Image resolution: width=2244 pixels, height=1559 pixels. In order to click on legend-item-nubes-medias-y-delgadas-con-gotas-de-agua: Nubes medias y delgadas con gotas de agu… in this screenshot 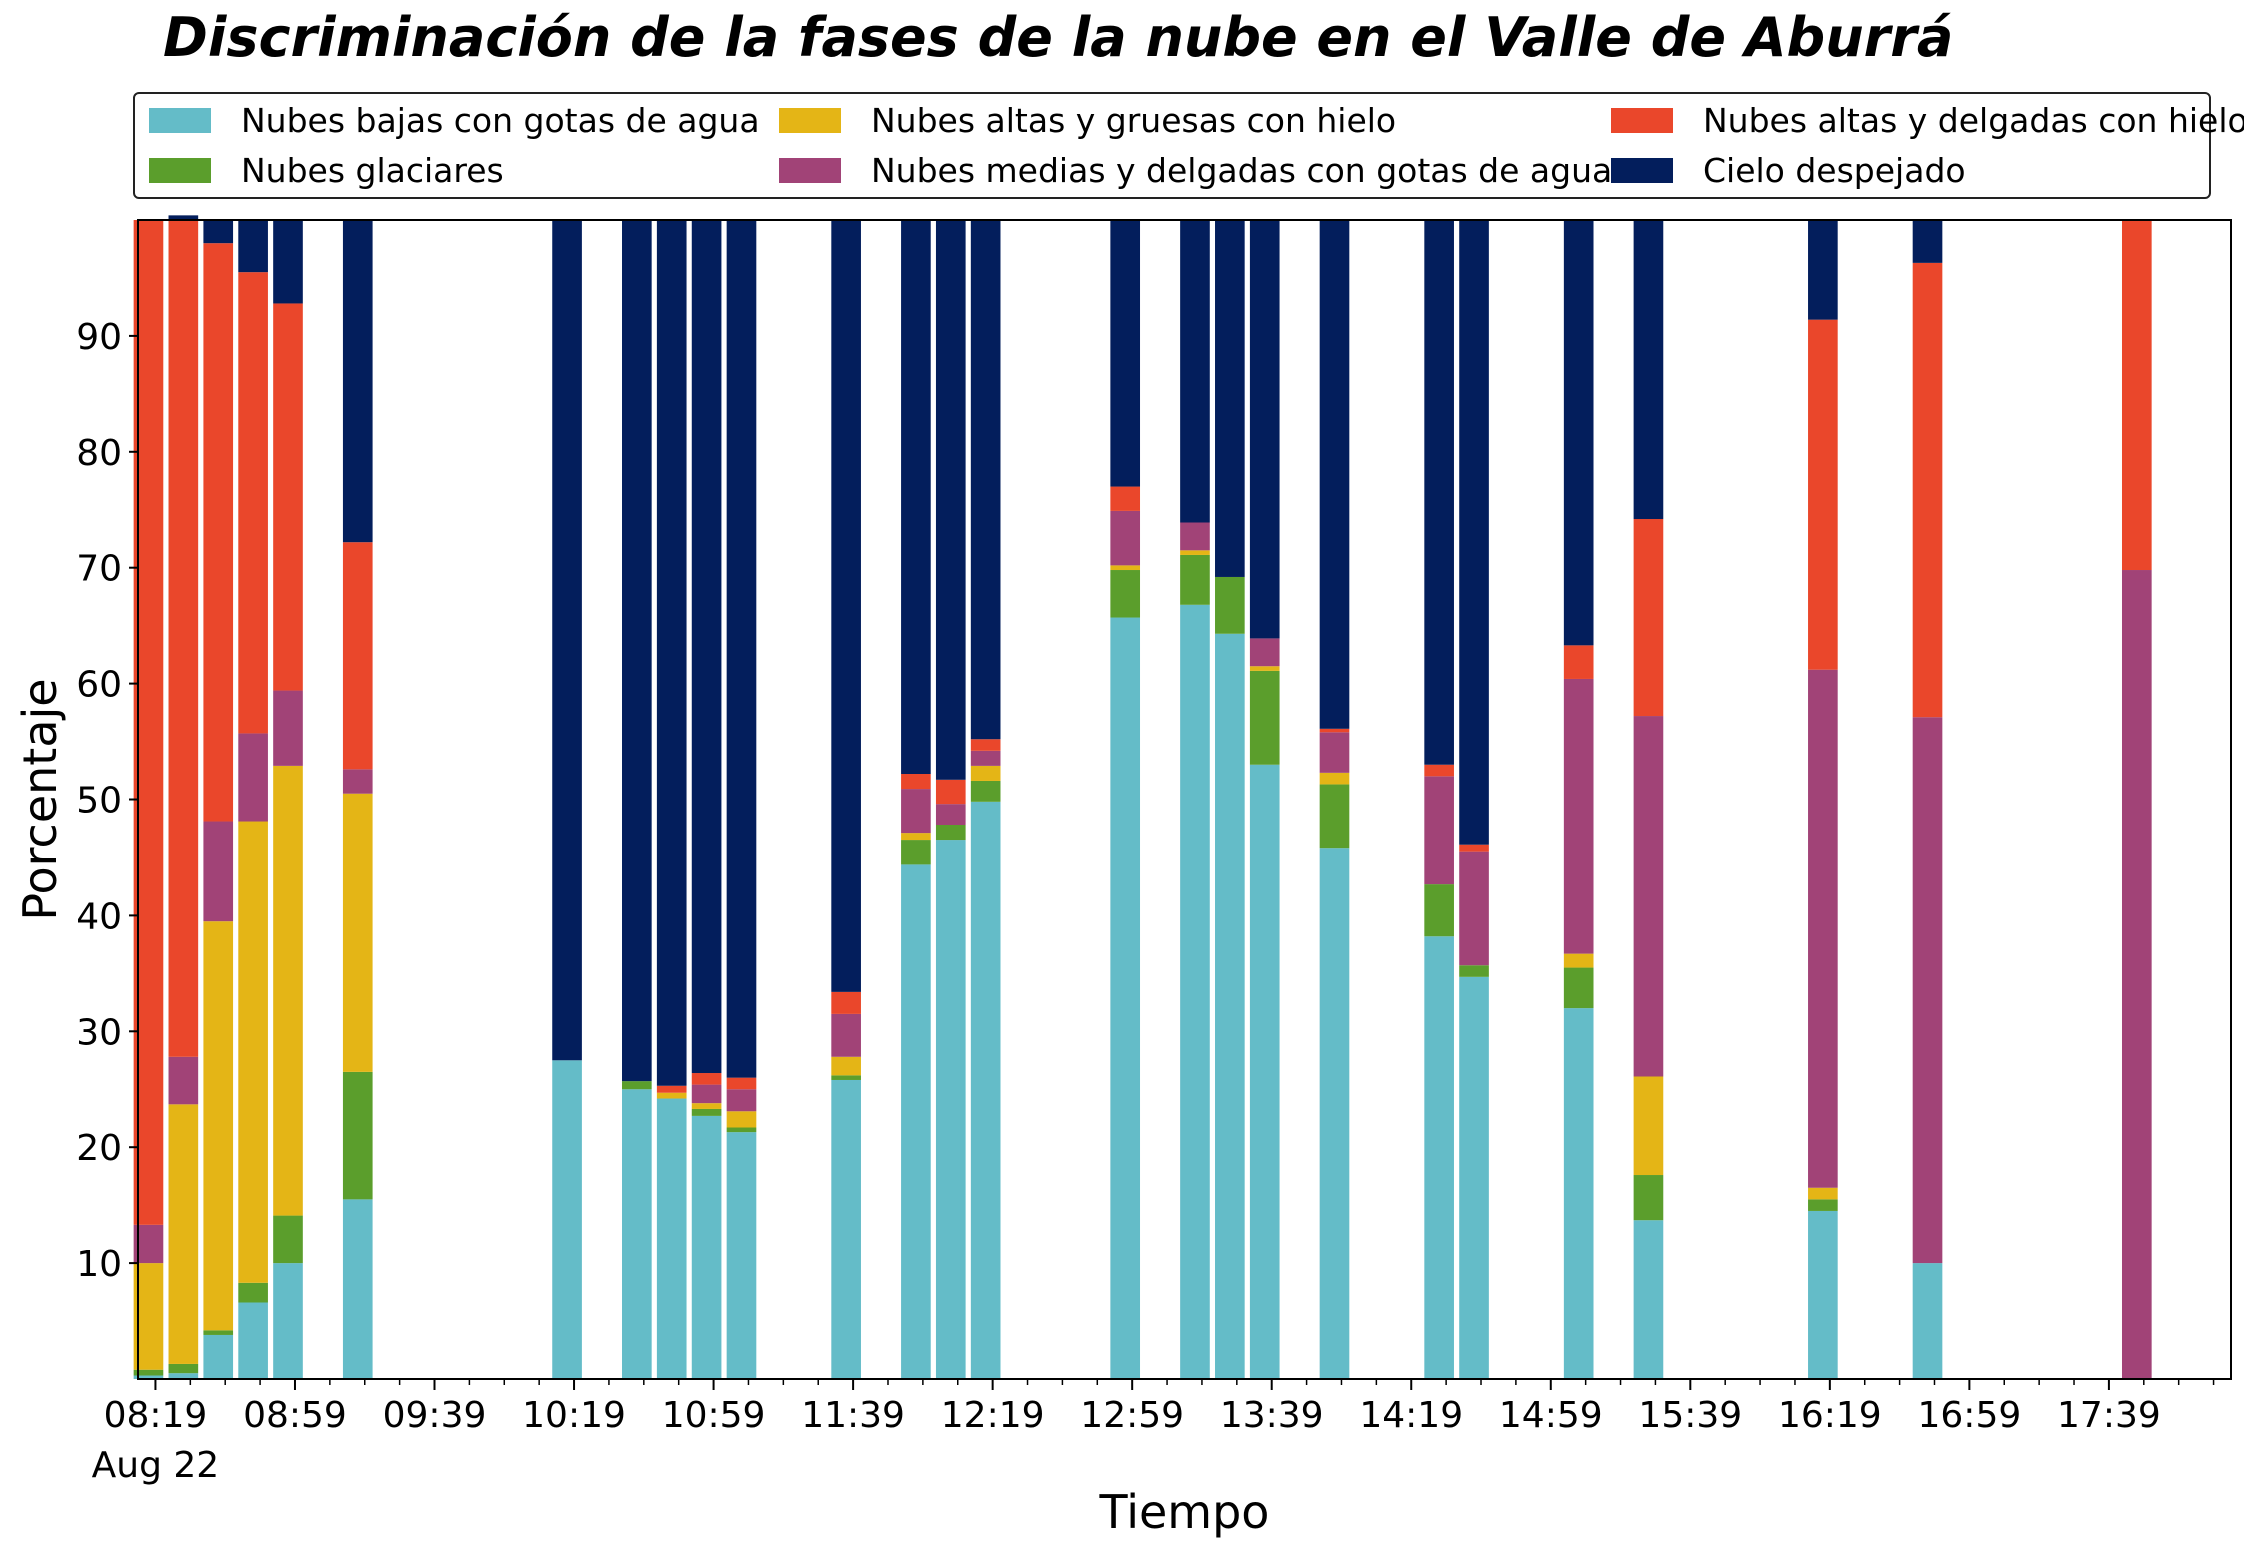, I will do `click(1195, 170)`.